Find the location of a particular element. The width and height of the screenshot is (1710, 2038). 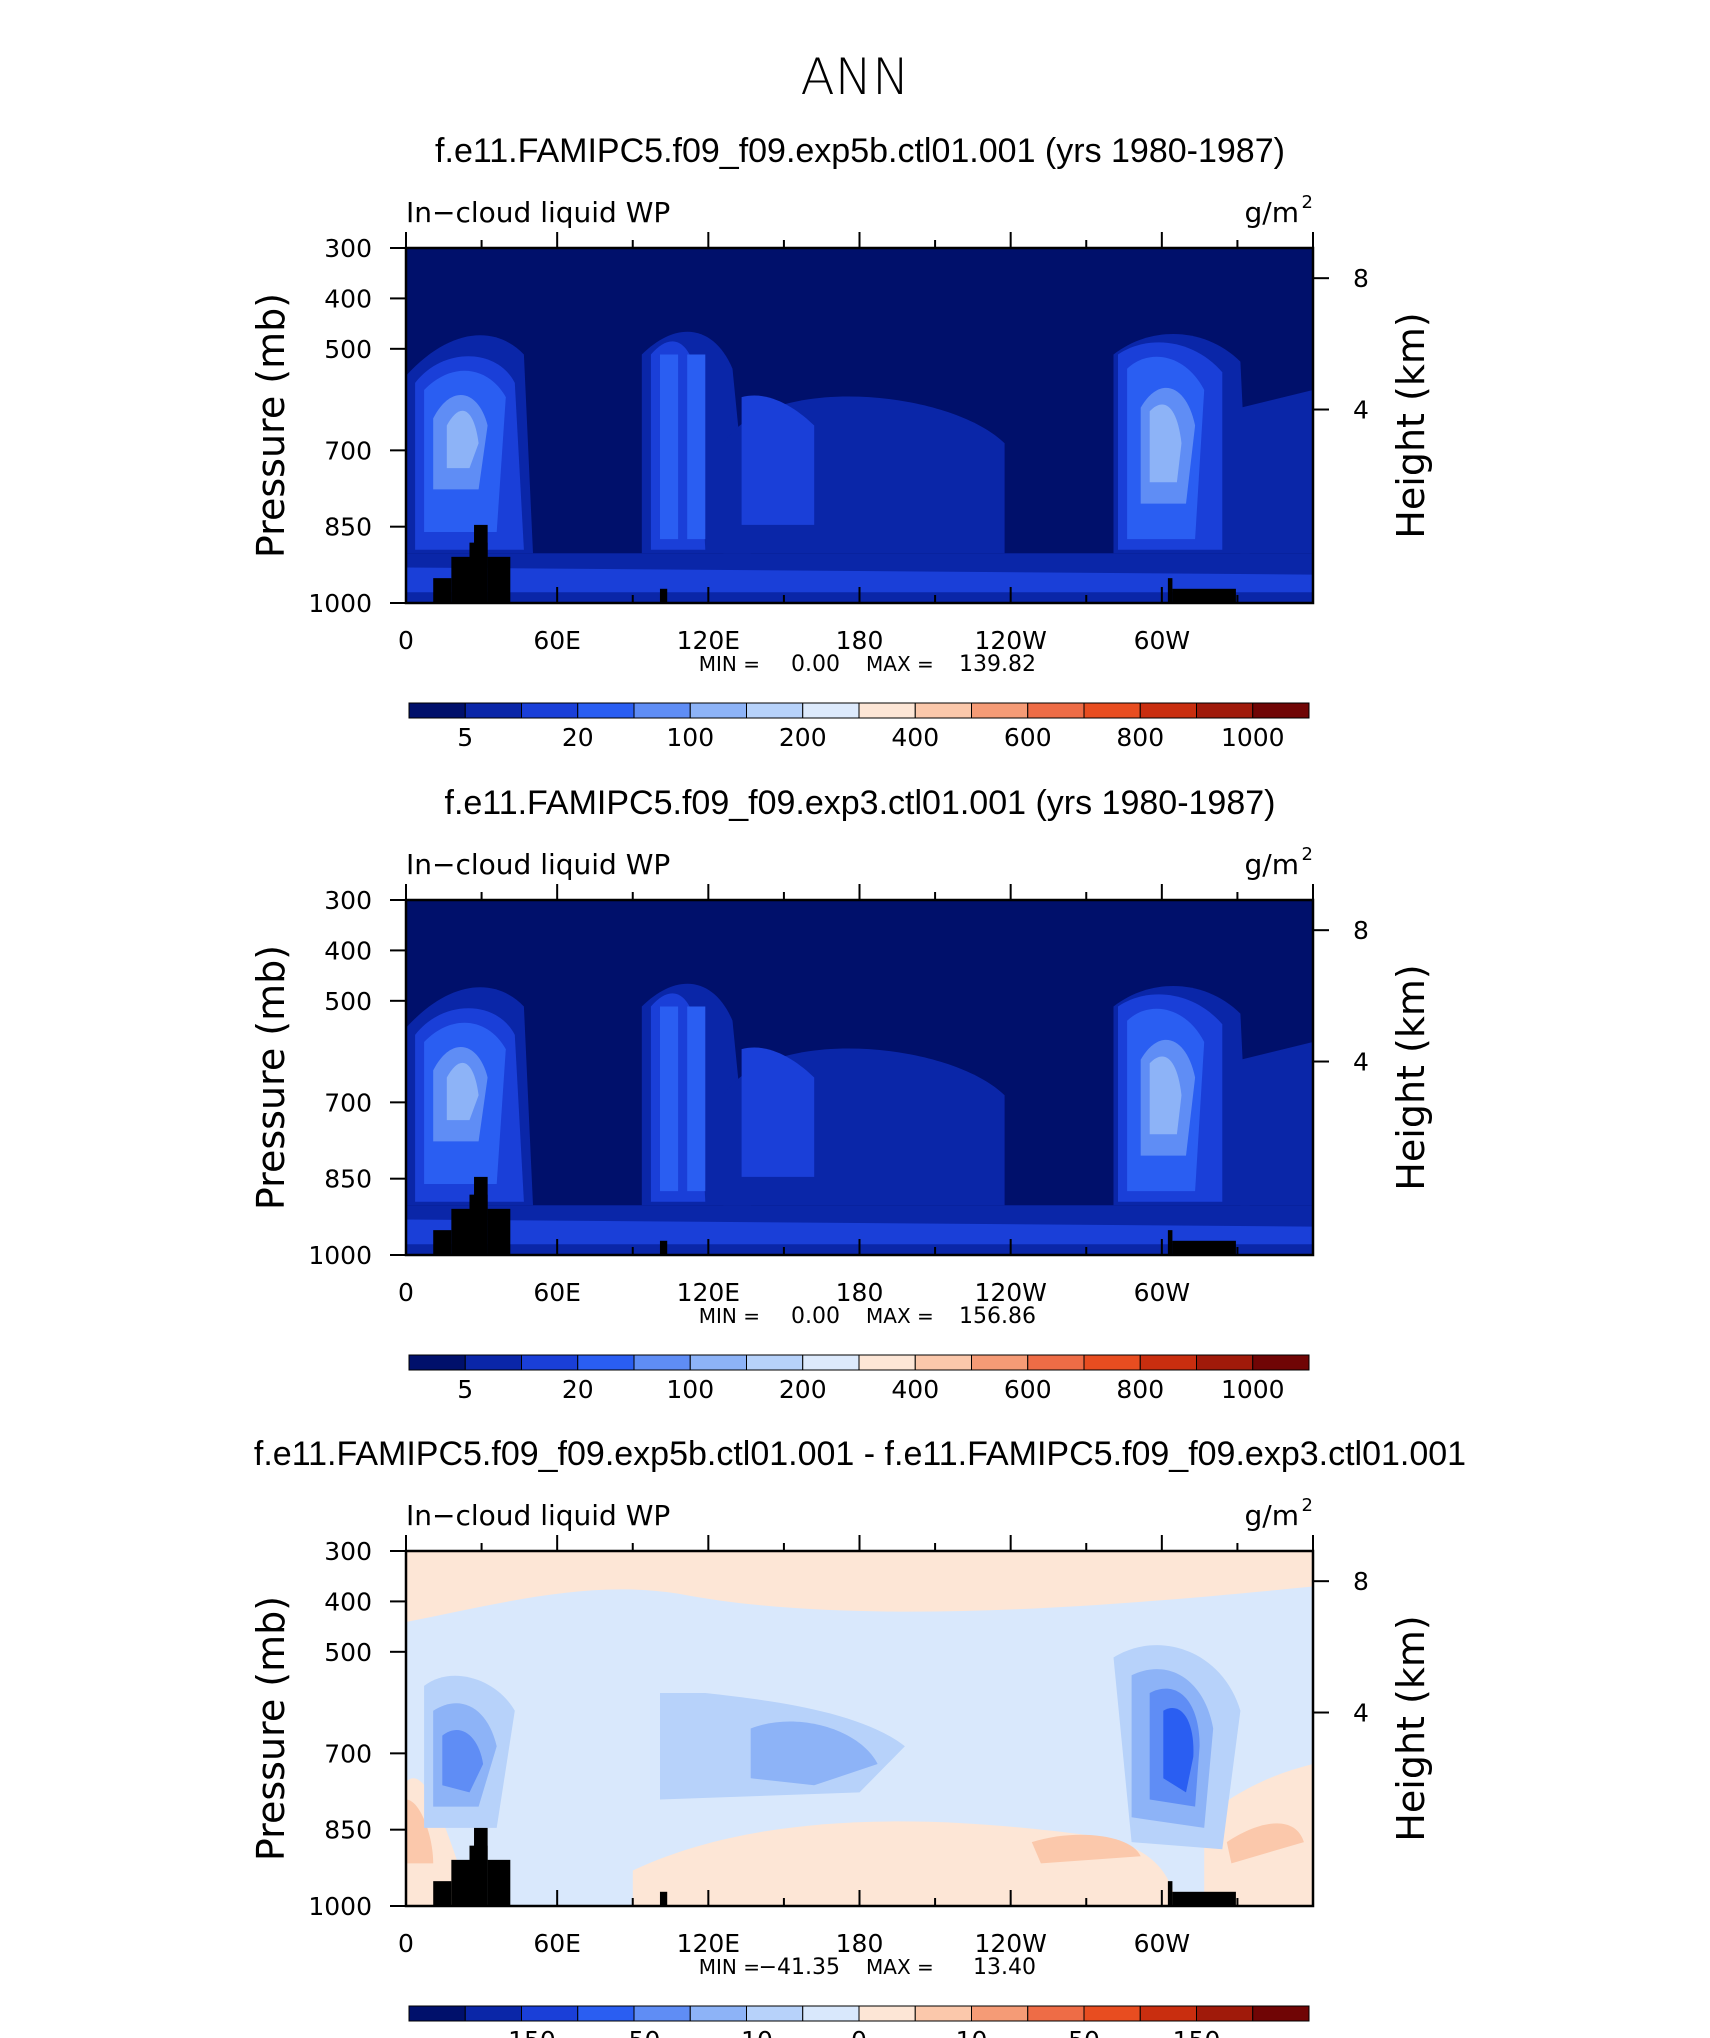

heatmap-field is located at coordinates (859, 425).